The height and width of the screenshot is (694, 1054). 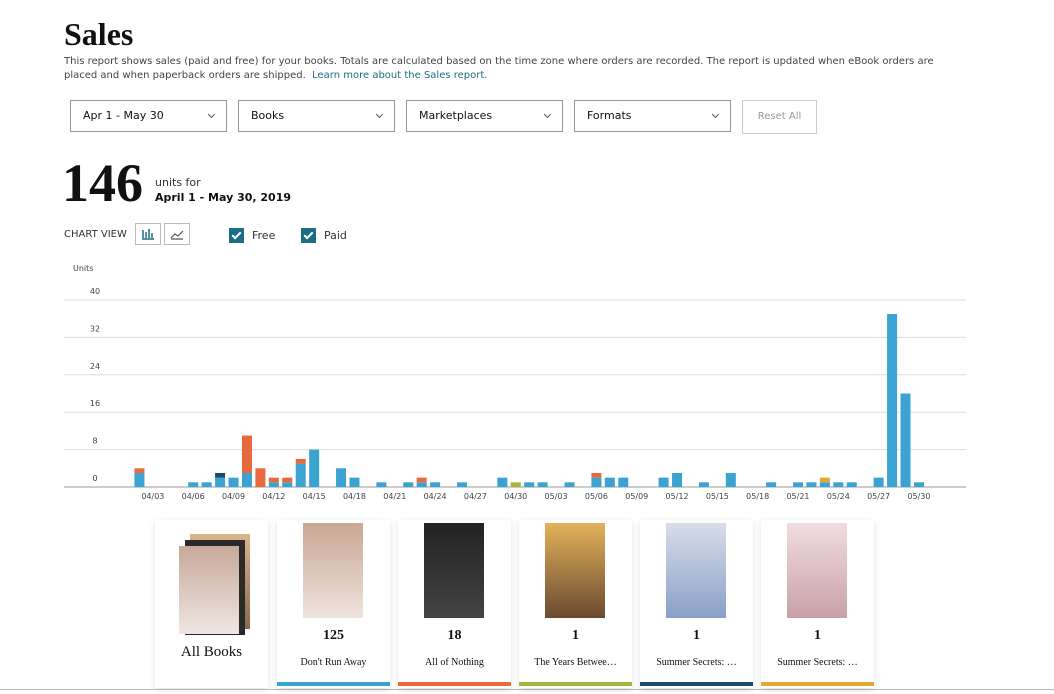 What do you see at coordinates (333, 662) in the screenshot?
I see `book-title: Don't Run Away` at bounding box center [333, 662].